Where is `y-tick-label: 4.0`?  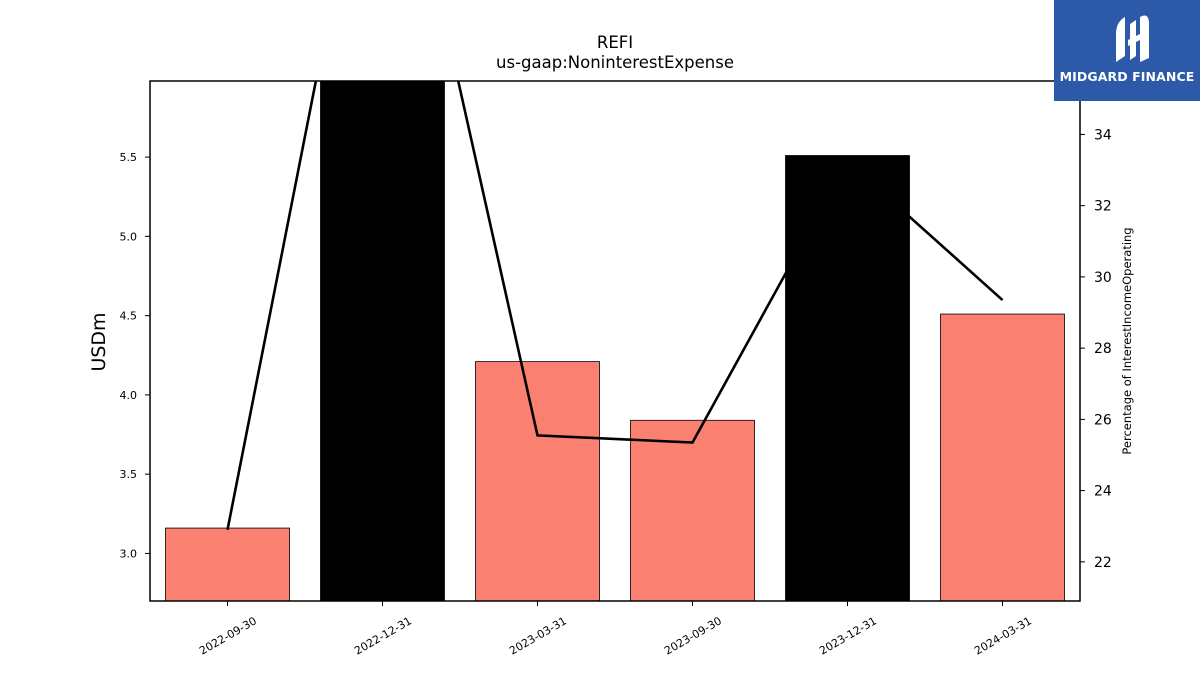 y-tick-label: 4.0 is located at coordinates (129, 395).